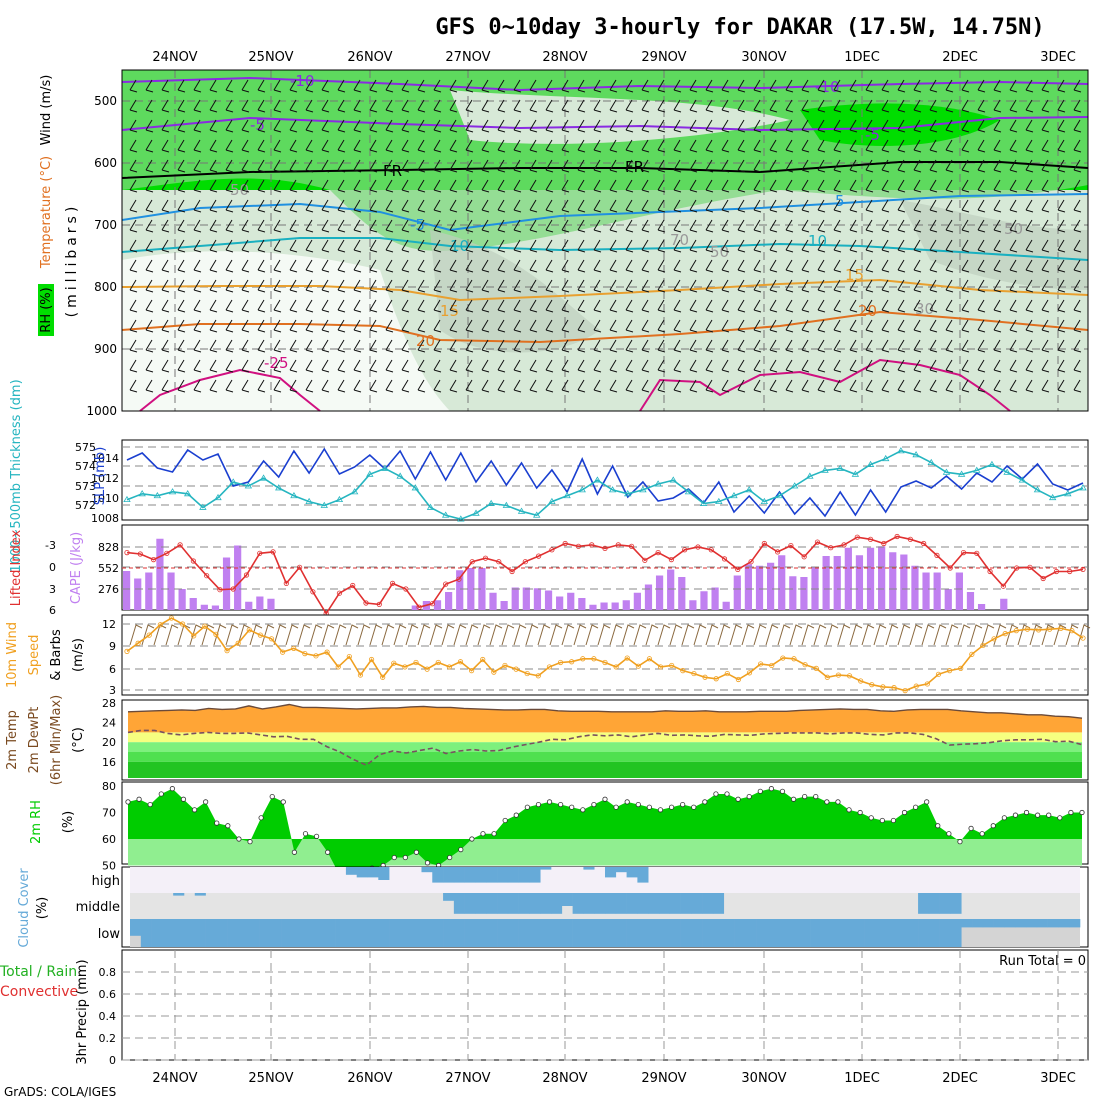  Describe the element at coordinates (108, 547) in the screenshot. I see `y-tick-cape: 828` at that location.